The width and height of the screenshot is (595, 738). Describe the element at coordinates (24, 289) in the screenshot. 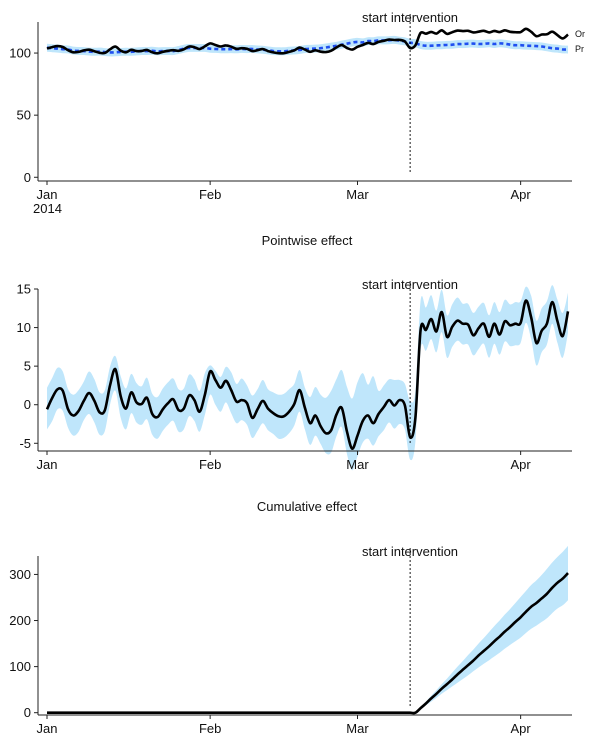

I see `y-tick-label: 15` at that location.